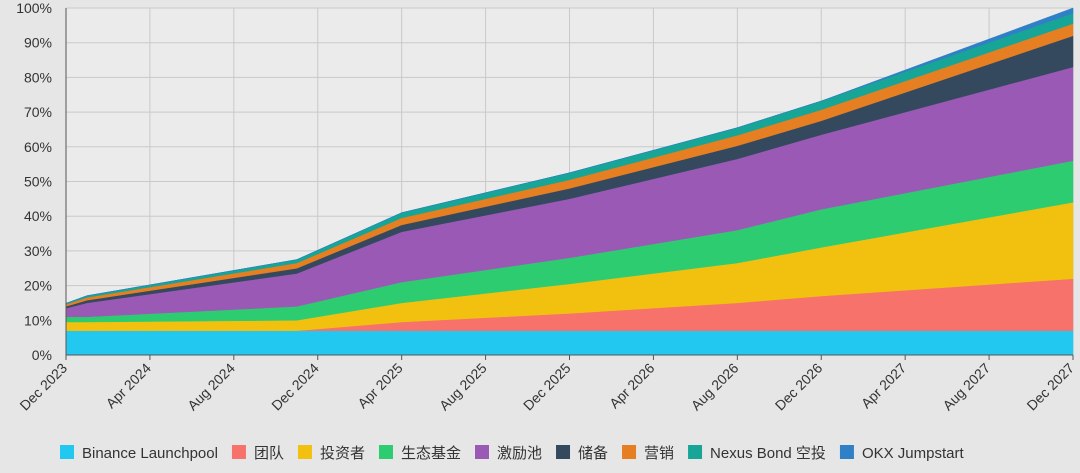 The width and height of the screenshot is (1080, 473). I want to click on y-tick-label: 60%, so click(38, 147).